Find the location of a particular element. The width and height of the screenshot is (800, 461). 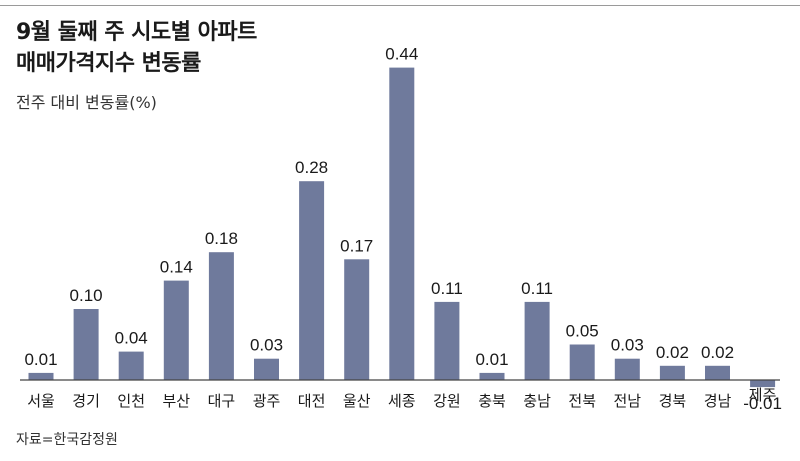

category-labels-group: 서울 경기 인천 부산 대구 광주 대전 울산 세종 강원 충북 충남 전북 전남 경북 경남 제주 is located at coordinates (401, 398).